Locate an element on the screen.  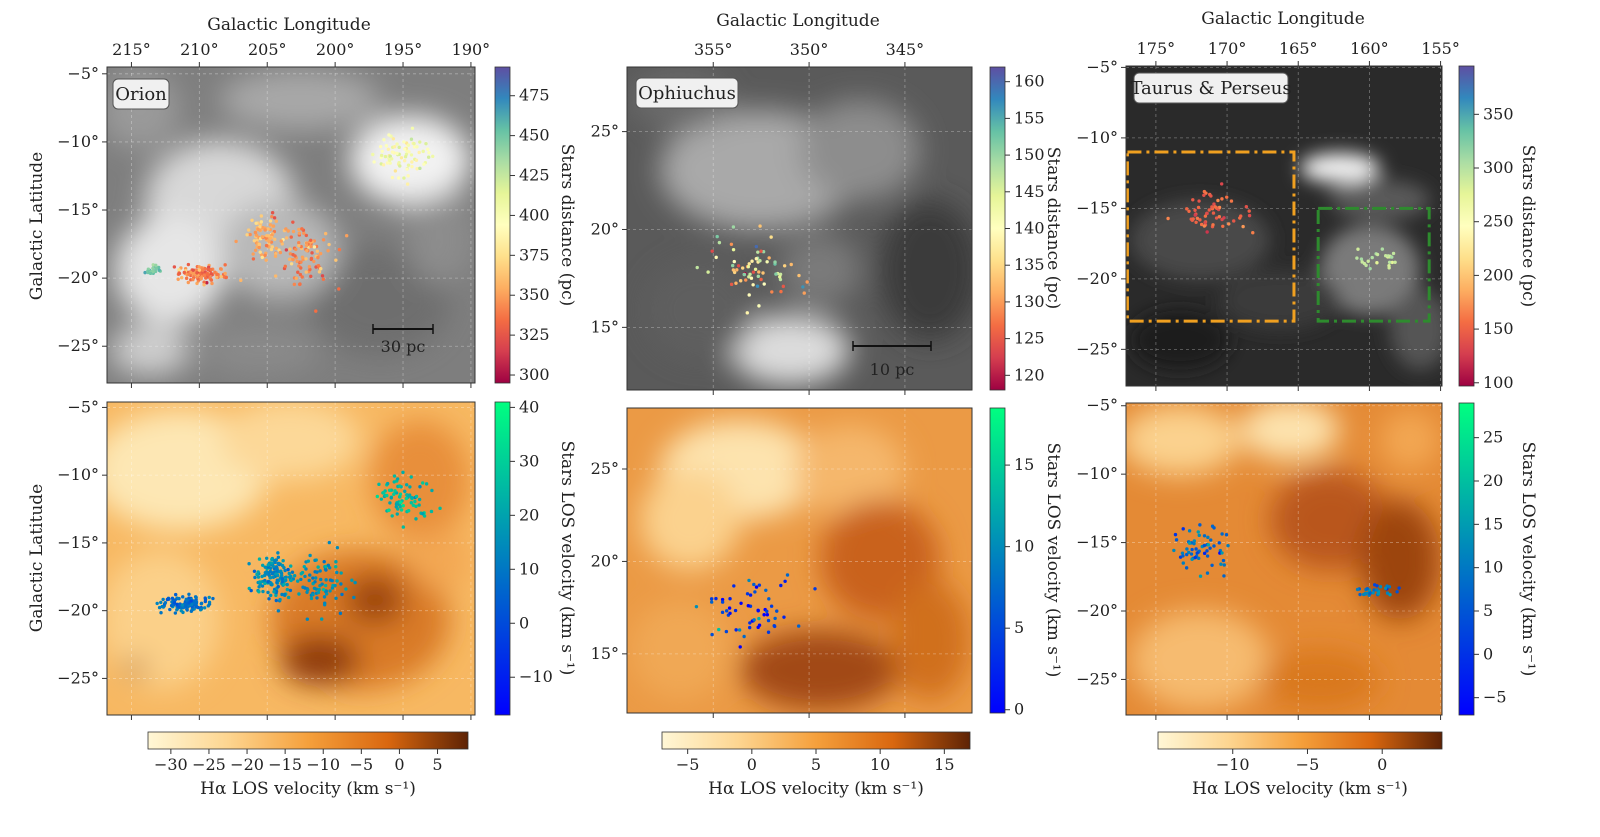
taurus-top-grid is located at coordinates (1284, 226).